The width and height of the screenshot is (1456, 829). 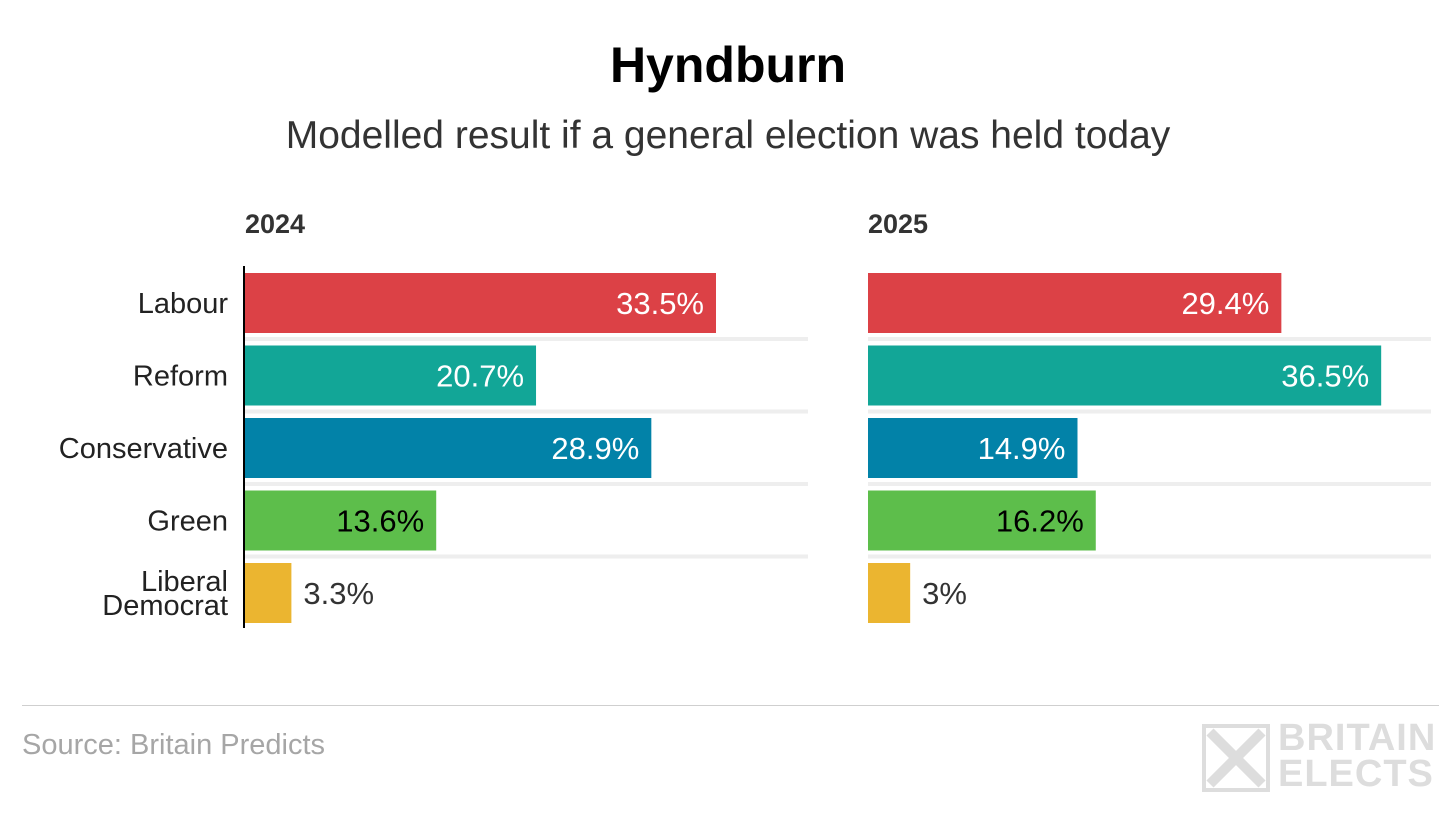 I want to click on data-label-2024-liberal-democrat: 3.3%, so click(x=338, y=593).